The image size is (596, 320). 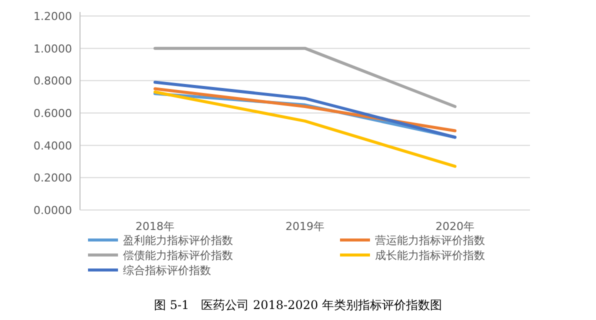 What do you see at coordinates (430, 255) in the screenshot?
I see `legend-label: 成长能力指标评价指数` at bounding box center [430, 255].